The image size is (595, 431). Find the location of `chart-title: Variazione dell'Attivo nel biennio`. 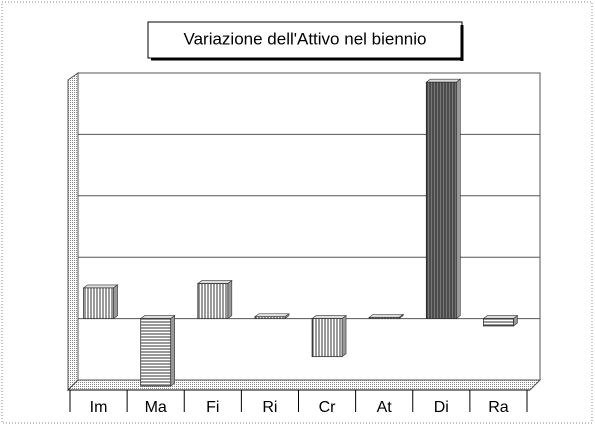

chart-title: Variazione dell'Attivo nel biennio is located at coordinates (305, 38).